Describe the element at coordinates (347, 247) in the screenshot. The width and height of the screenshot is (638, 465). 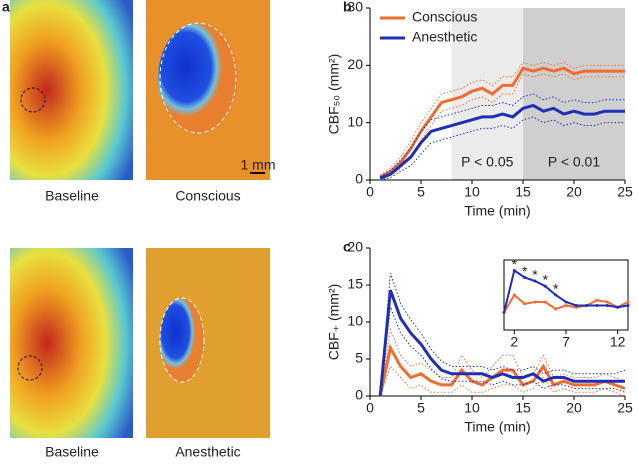
I see `panel-label: c` at that location.